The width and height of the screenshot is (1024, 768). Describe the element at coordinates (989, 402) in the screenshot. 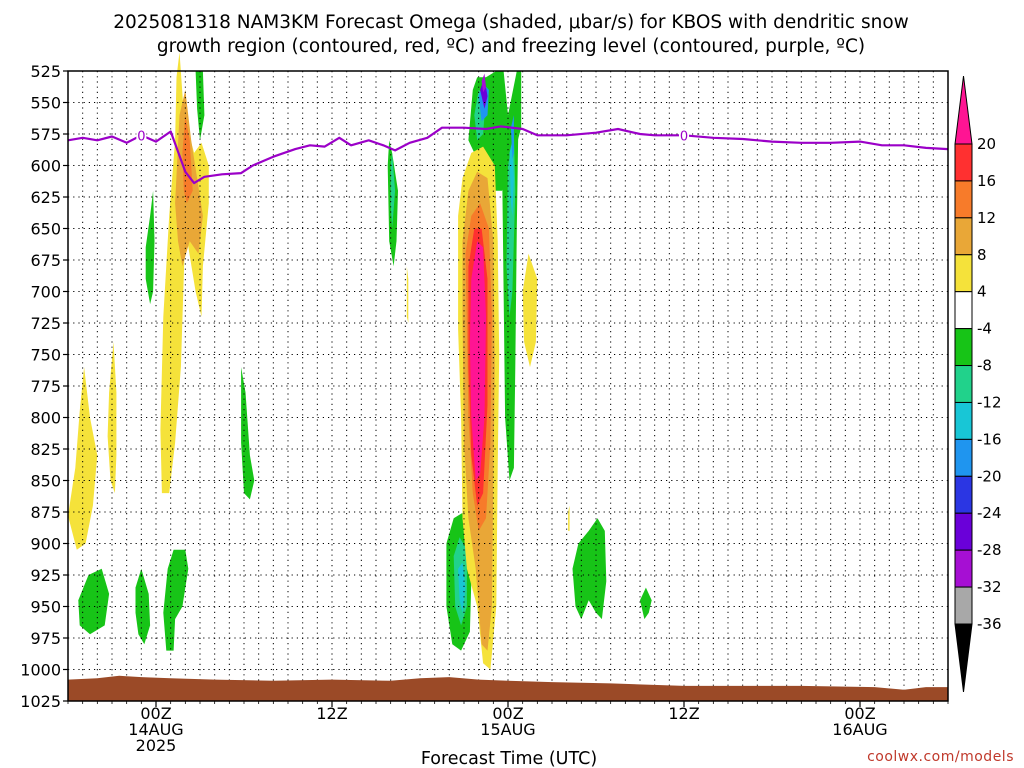

I see `colorbar-label: -12` at that location.